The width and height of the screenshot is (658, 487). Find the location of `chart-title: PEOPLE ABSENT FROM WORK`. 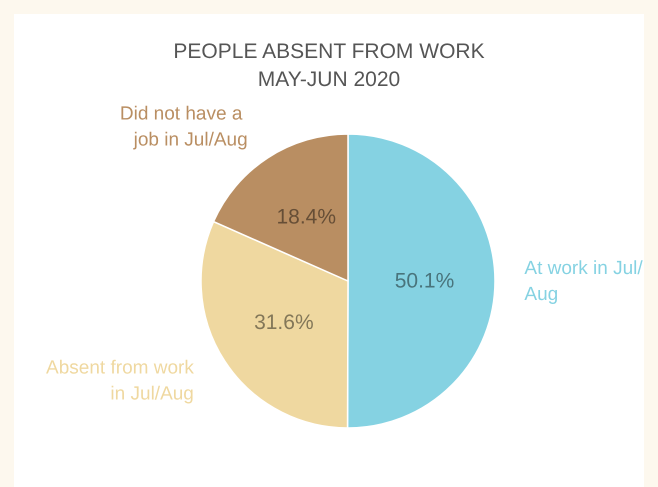

chart-title: PEOPLE ABSENT FROM WORK is located at coordinates (329, 51).